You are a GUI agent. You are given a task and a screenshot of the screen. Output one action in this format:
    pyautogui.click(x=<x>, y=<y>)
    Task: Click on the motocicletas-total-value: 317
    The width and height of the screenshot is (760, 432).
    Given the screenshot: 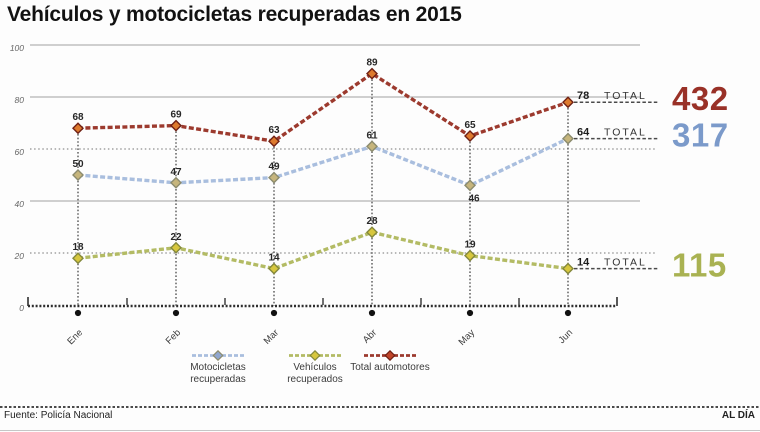 What is the action you would take?
    pyautogui.click(x=700, y=135)
    